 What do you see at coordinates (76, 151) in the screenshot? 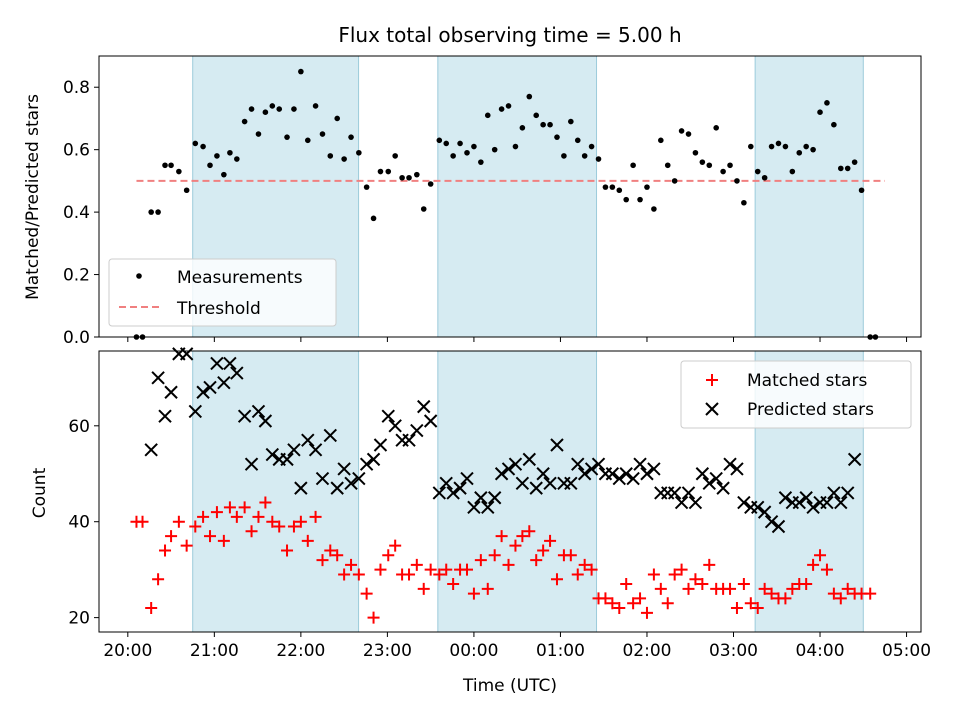
I see `y-tick-label: 0.6` at bounding box center [76, 151].